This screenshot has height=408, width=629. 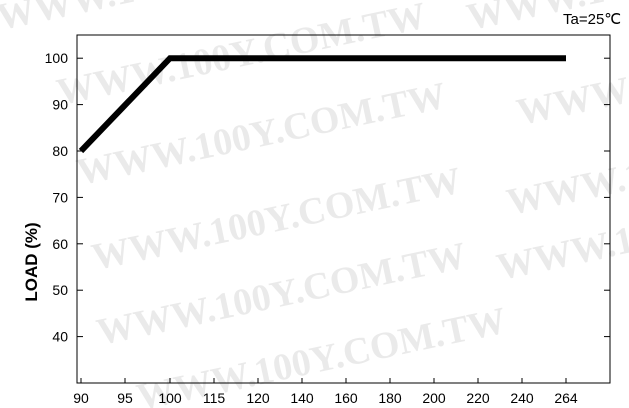 I want to click on x-tick-label: 160, so click(x=346, y=398).